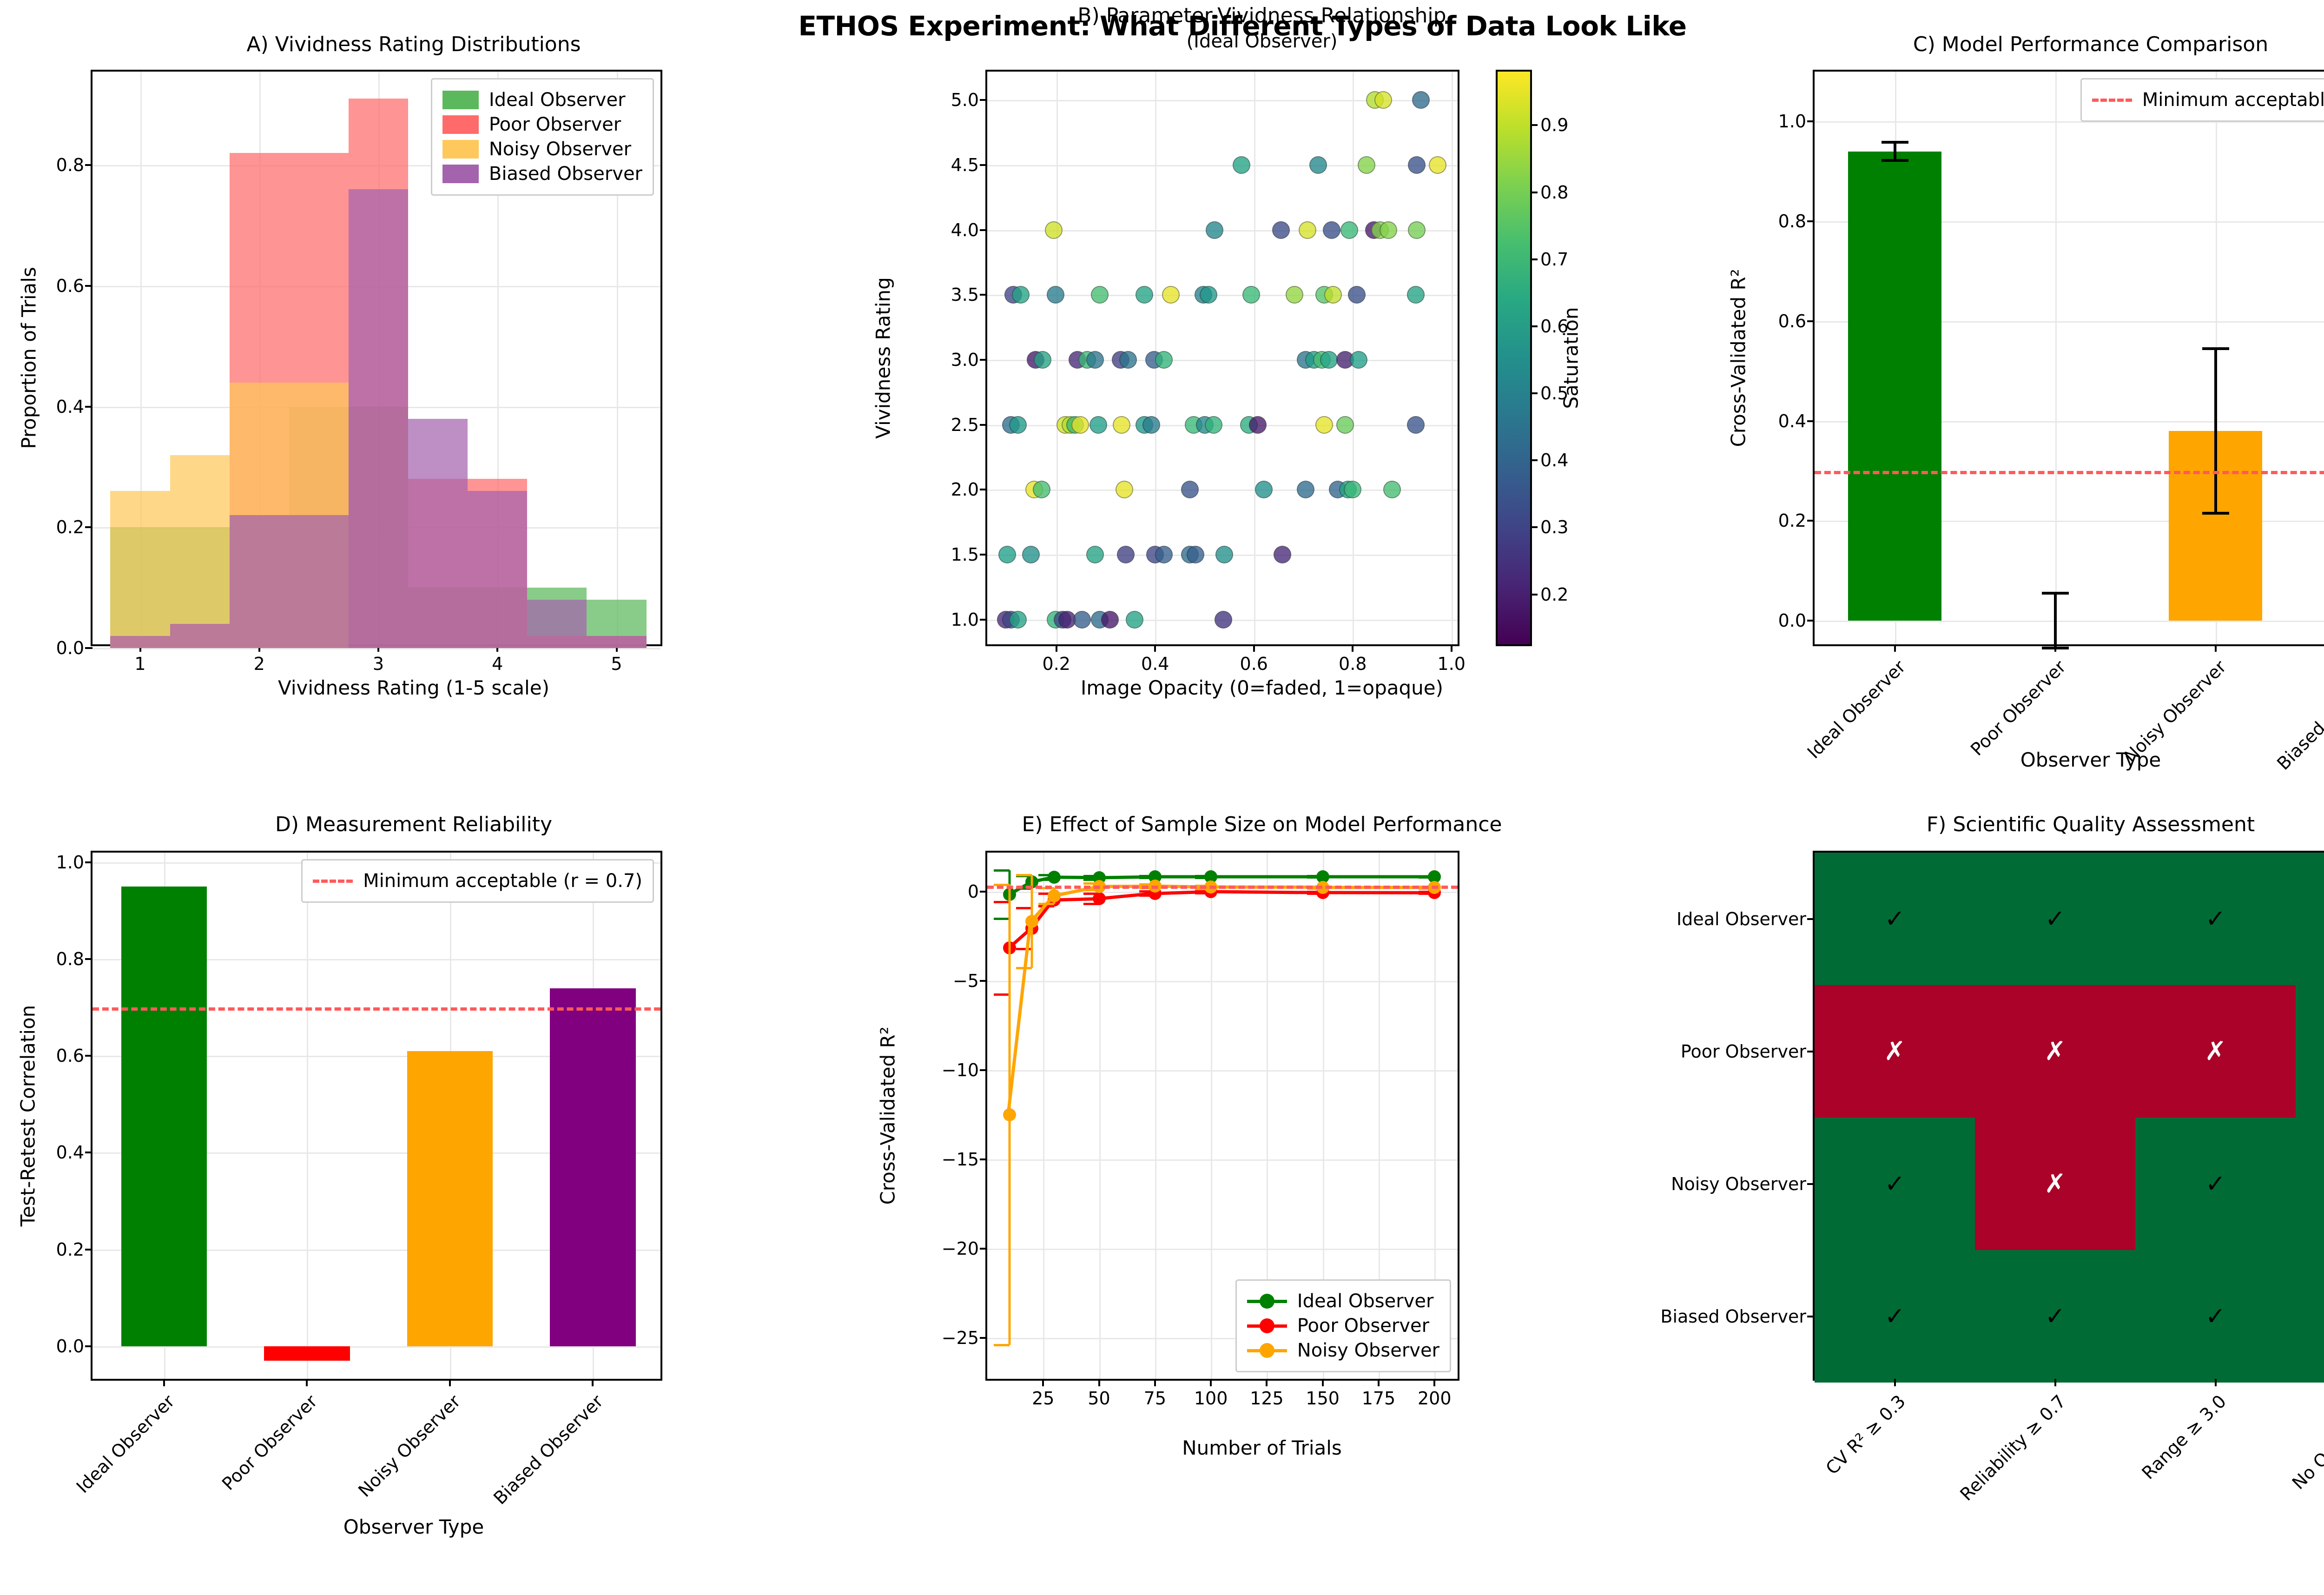  What do you see at coordinates (140, 664) in the screenshot?
I see `x-tick-label: 1` at bounding box center [140, 664].